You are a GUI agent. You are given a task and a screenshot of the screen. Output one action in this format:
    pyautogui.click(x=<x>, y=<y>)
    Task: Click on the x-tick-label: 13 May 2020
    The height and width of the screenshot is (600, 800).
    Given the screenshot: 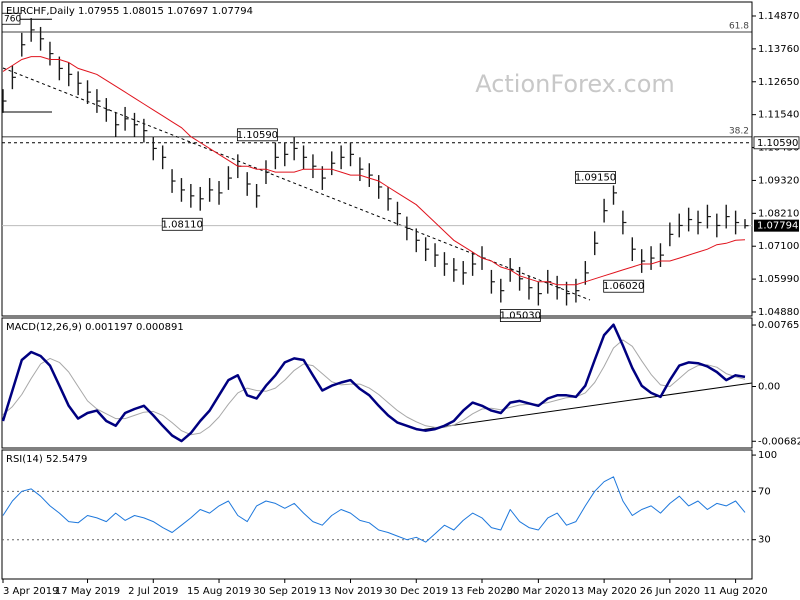 What is the action you would take?
    pyautogui.click(x=604, y=591)
    